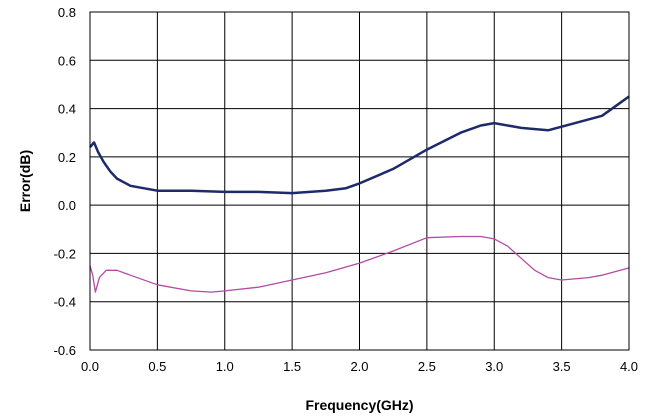 The height and width of the screenshot is (417, 652). I want to click on x-tick-label: 3.0, so click(494, 366).